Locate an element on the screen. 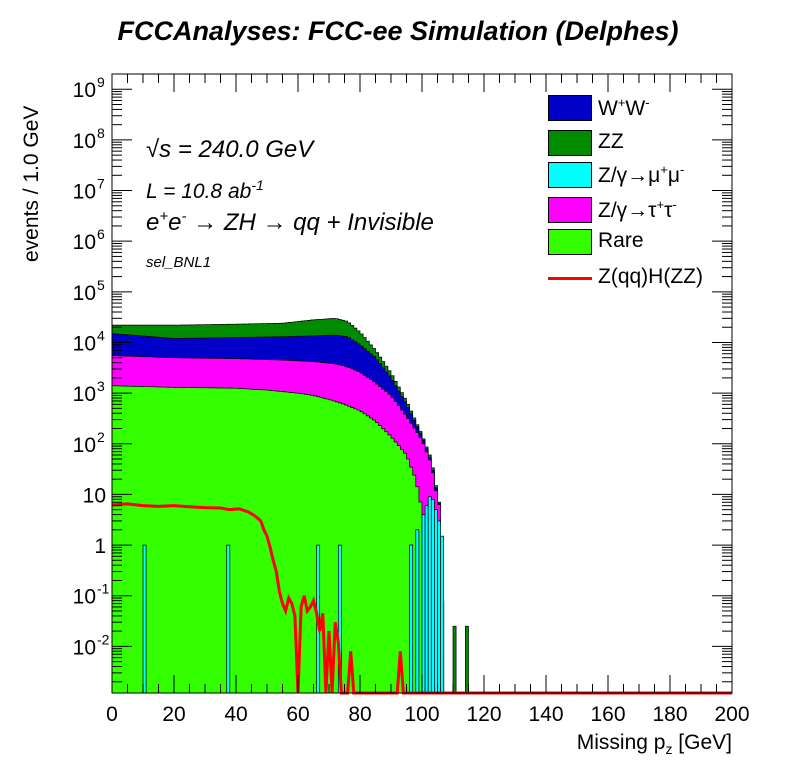  y-tick-exponent: -1 is located at coordinates (103, 589).